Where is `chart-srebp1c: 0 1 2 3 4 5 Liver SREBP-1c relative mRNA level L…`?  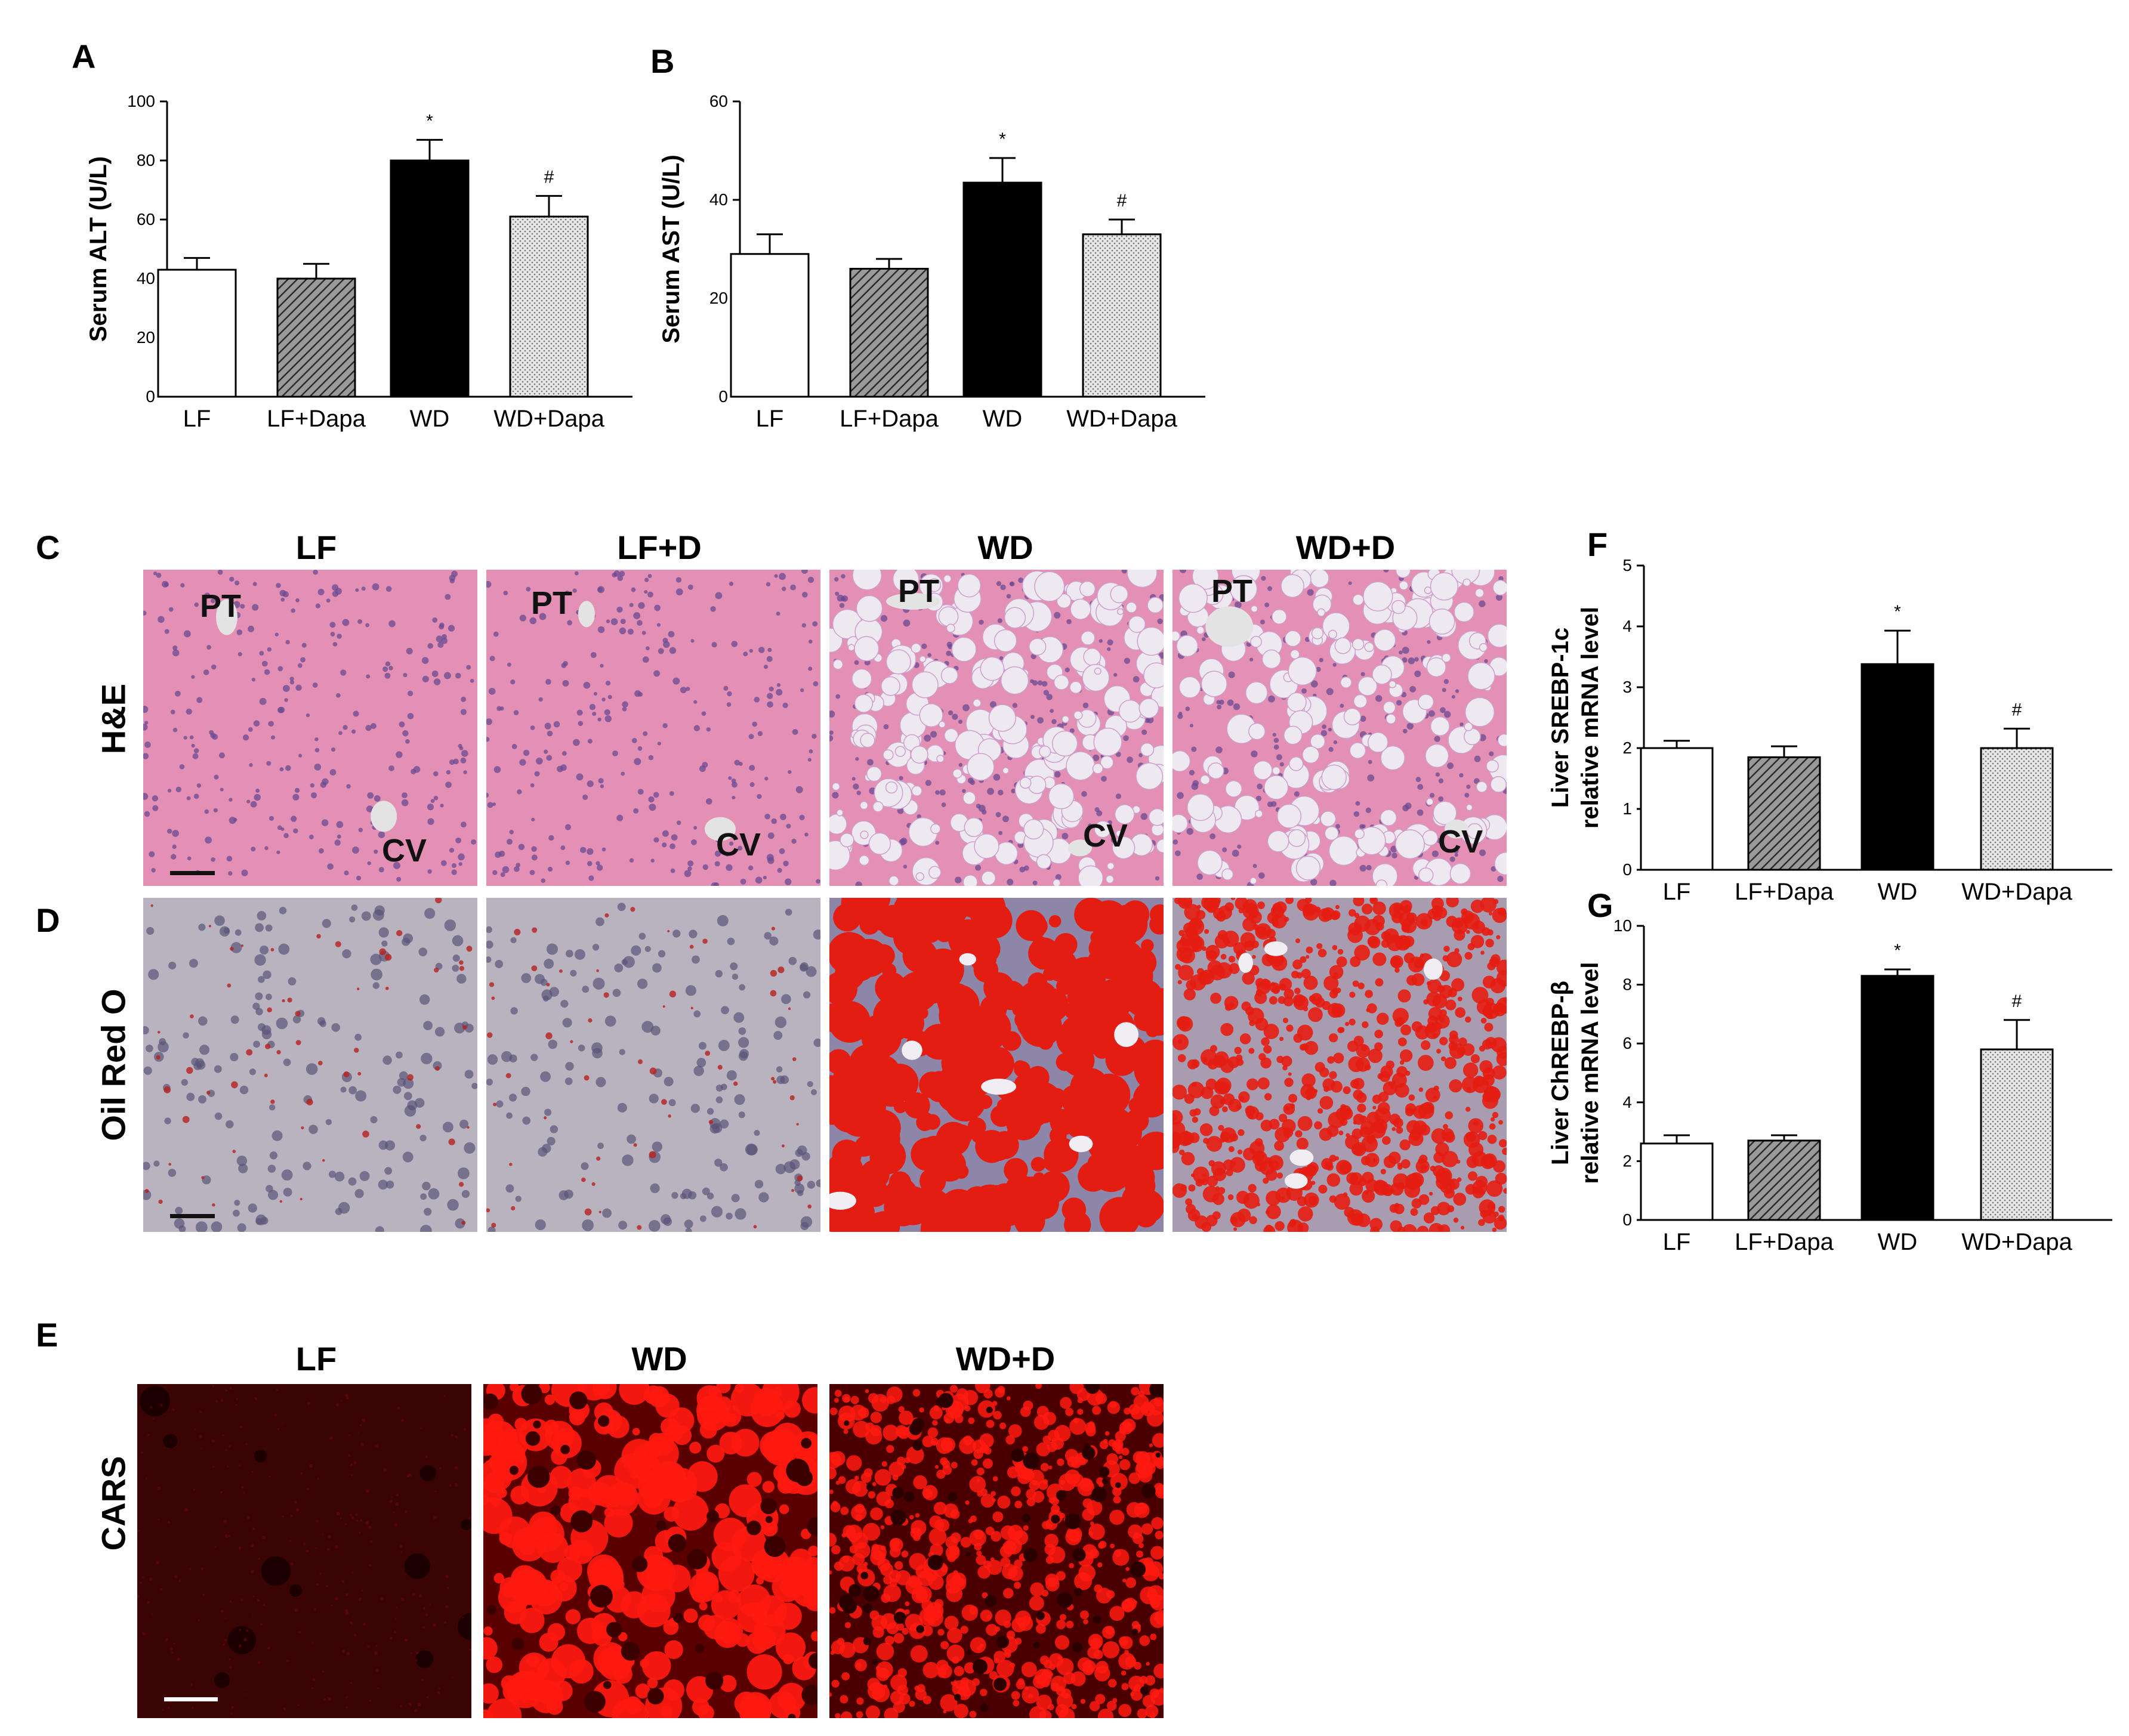 chart-srebp1c: 0 1 2 3 4 5 Liver SREBP-1c relative mRNA level L… is located at coordinates (1830, 731).